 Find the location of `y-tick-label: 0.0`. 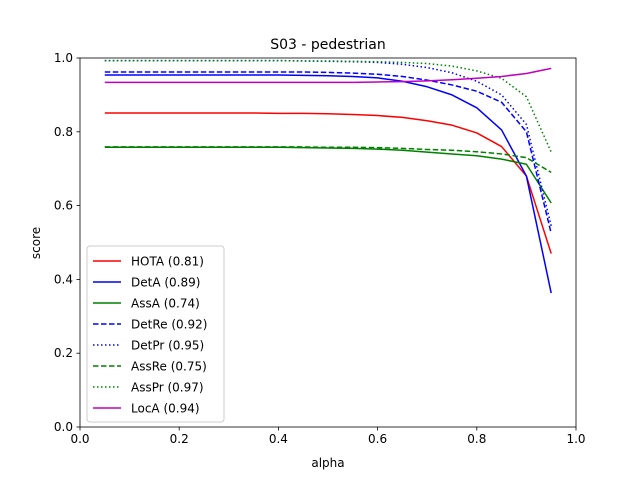

y-tick-label: 0.0 is located at coordinates (63, 427).